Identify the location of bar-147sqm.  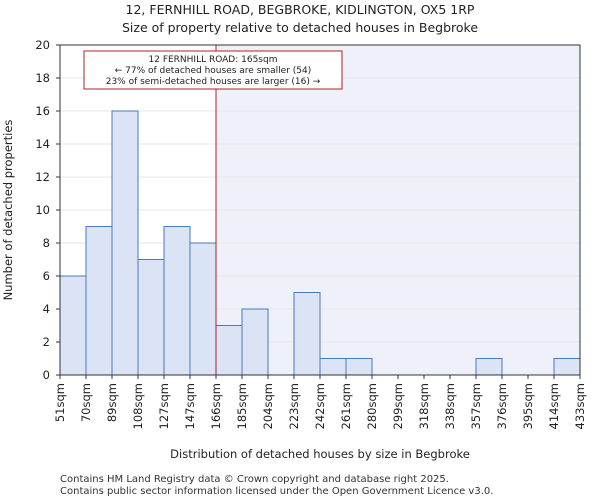
(203, 309).